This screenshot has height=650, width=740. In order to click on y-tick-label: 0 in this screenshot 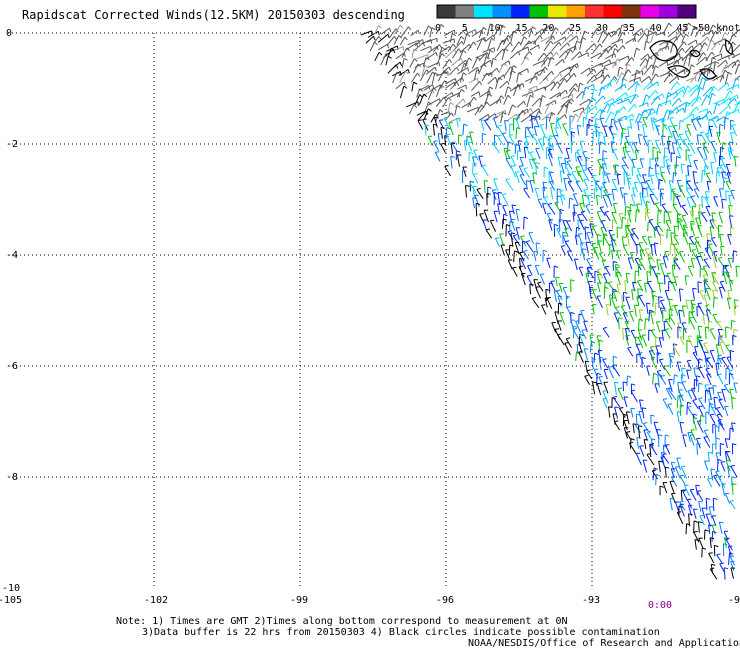, I will do `click(9, 33)`.